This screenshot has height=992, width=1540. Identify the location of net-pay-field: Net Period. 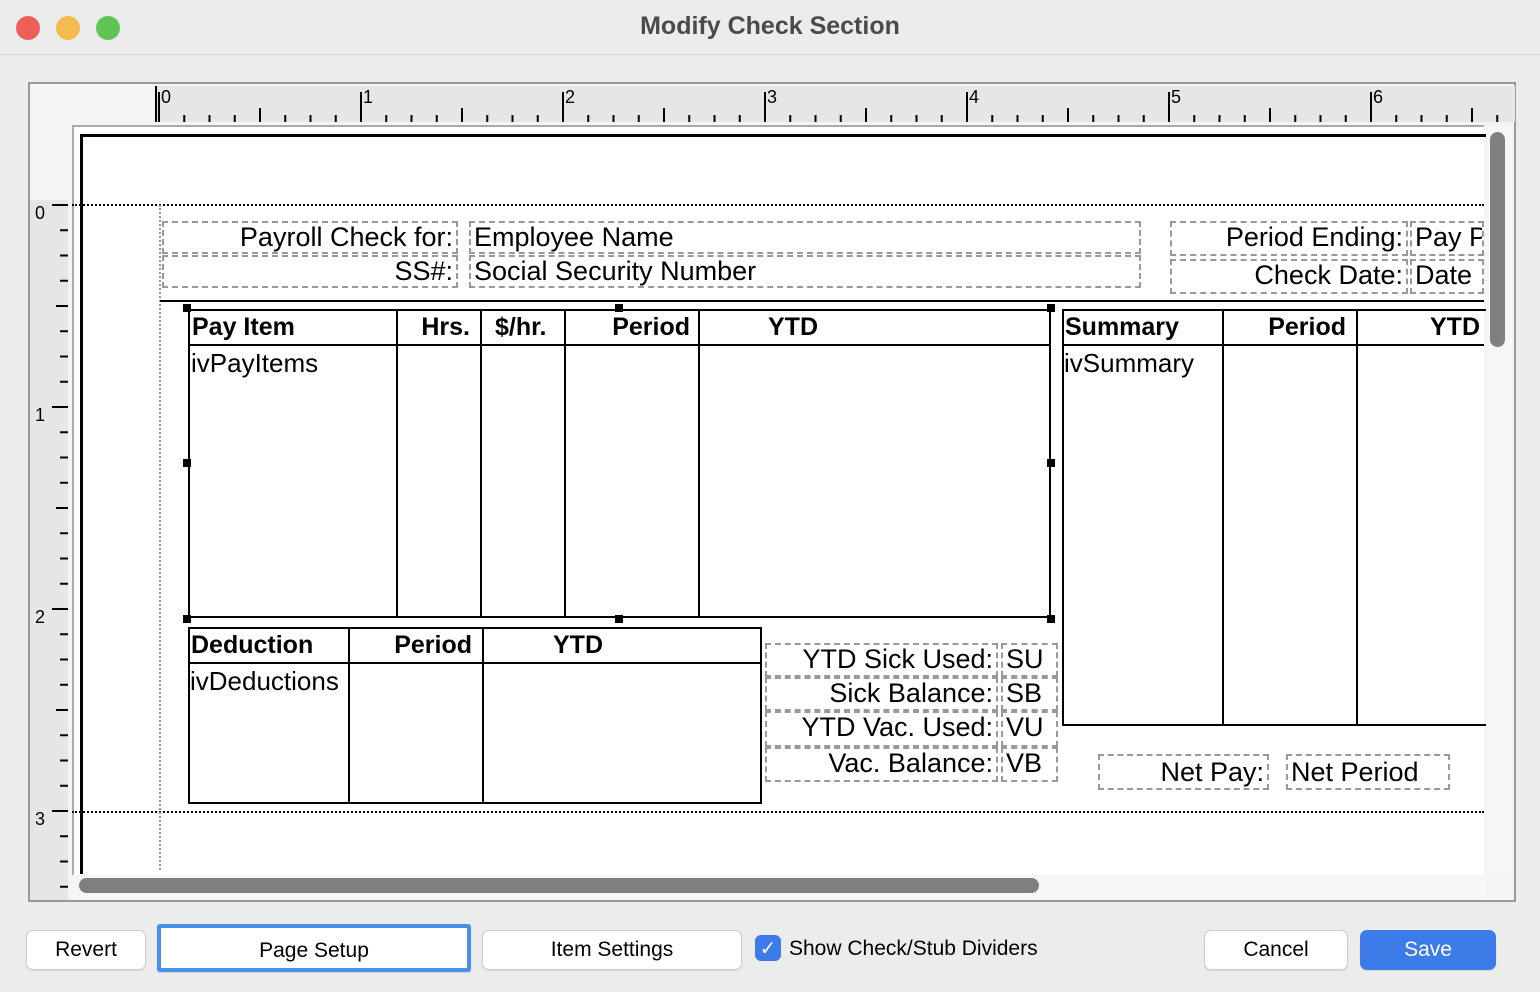
(1368, 772).